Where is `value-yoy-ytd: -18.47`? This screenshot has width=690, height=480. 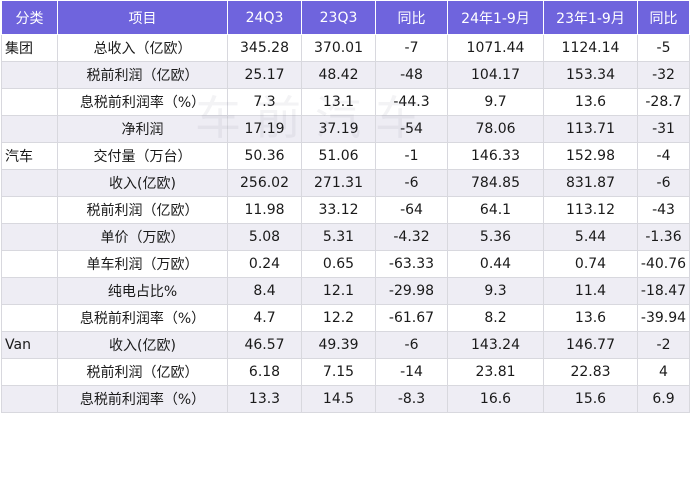
value-yoy-ytd: -18.47 is located at coordinates (663, 291).